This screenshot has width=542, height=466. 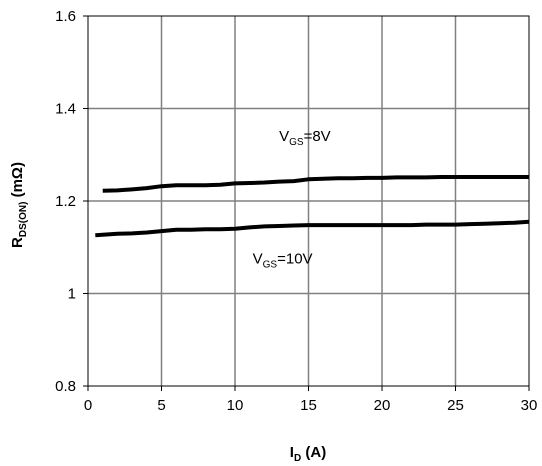 What do you see at coordinates (72, 294) in the screenshot?
I see `y-tick-label: 1` at bounding box center [72, 294].